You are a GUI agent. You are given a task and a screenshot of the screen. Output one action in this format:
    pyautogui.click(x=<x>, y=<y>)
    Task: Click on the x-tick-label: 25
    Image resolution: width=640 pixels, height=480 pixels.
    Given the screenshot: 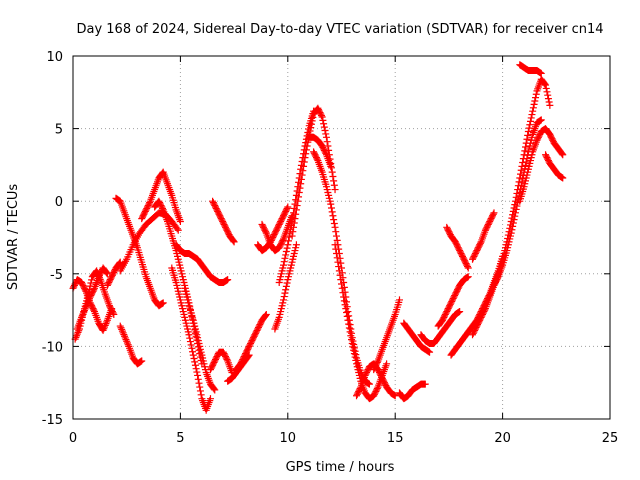 What is the action you would take?
    pyautogui.click(x=610, y=438)
    